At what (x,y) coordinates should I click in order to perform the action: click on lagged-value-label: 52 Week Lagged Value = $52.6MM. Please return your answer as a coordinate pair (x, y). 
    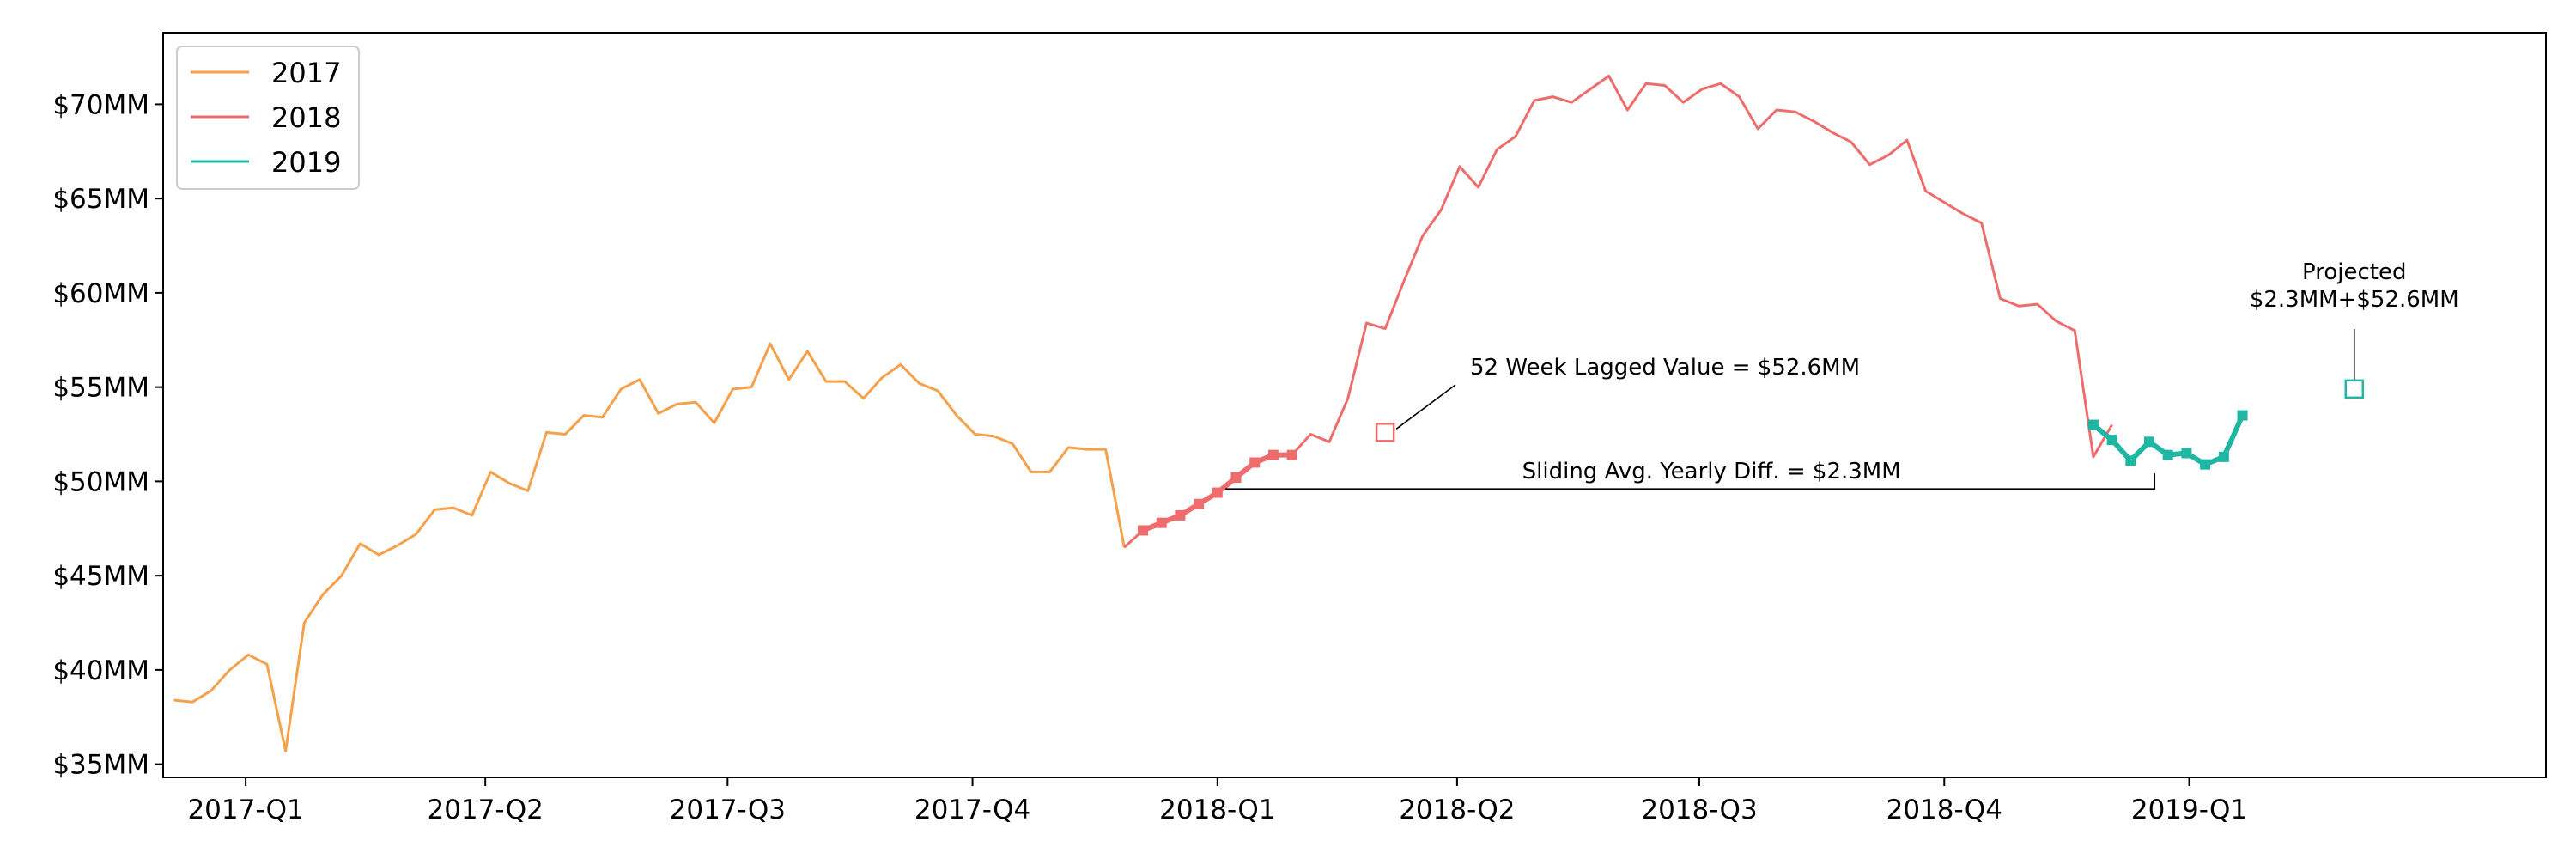
    Looking at the image, I should click on (1665, 368).